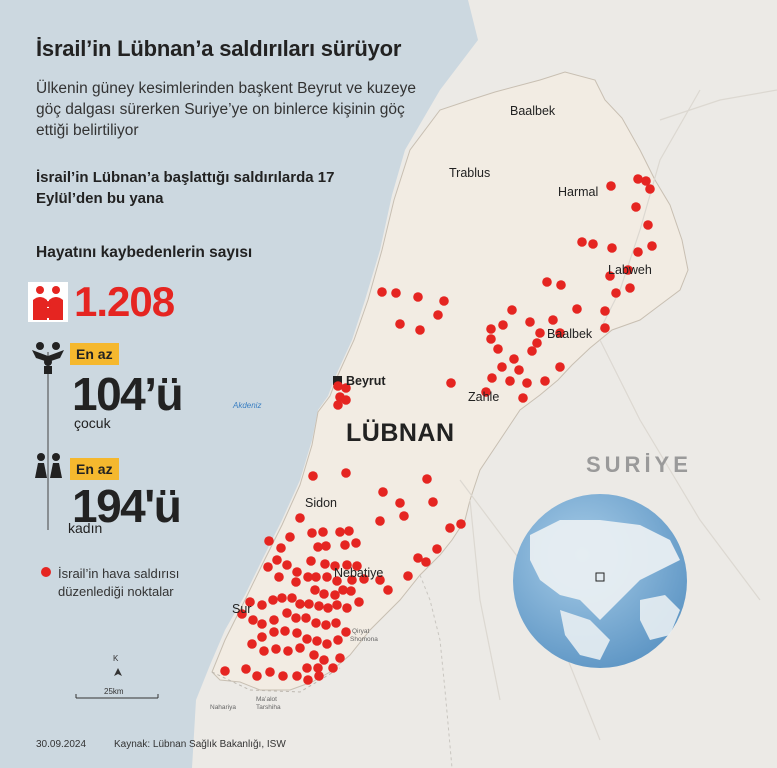  I want to click on border-line, so click(436, 671).